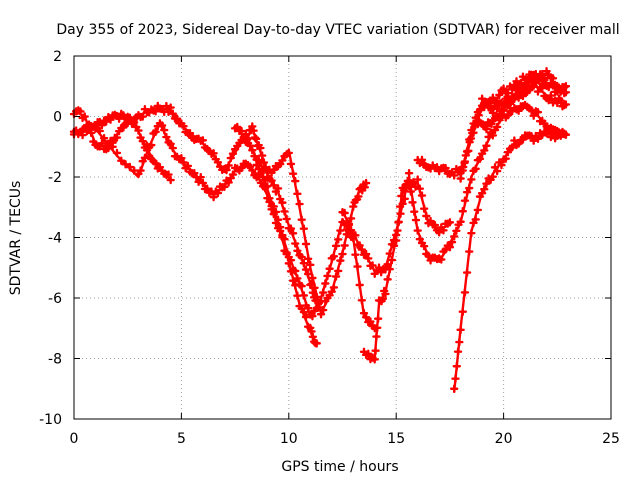 This screenshot has height=480, width=640. Describe the element at coordinates (510, 263) in the screenshot. I see `series-line` at that location.